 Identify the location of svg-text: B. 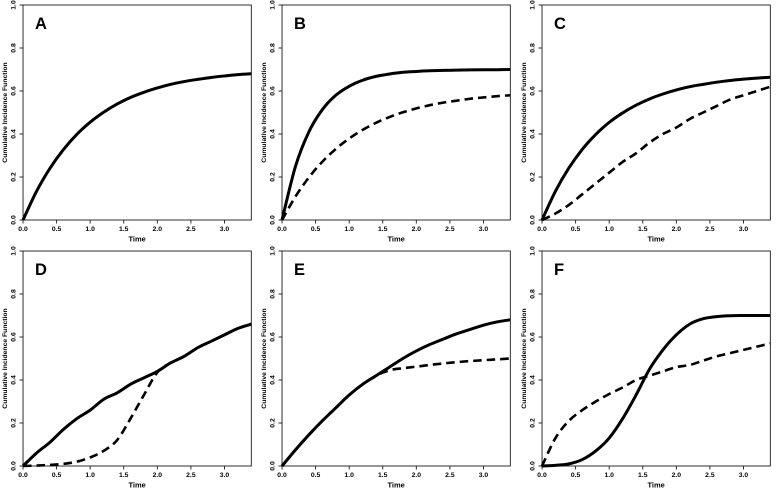
(300, 24).